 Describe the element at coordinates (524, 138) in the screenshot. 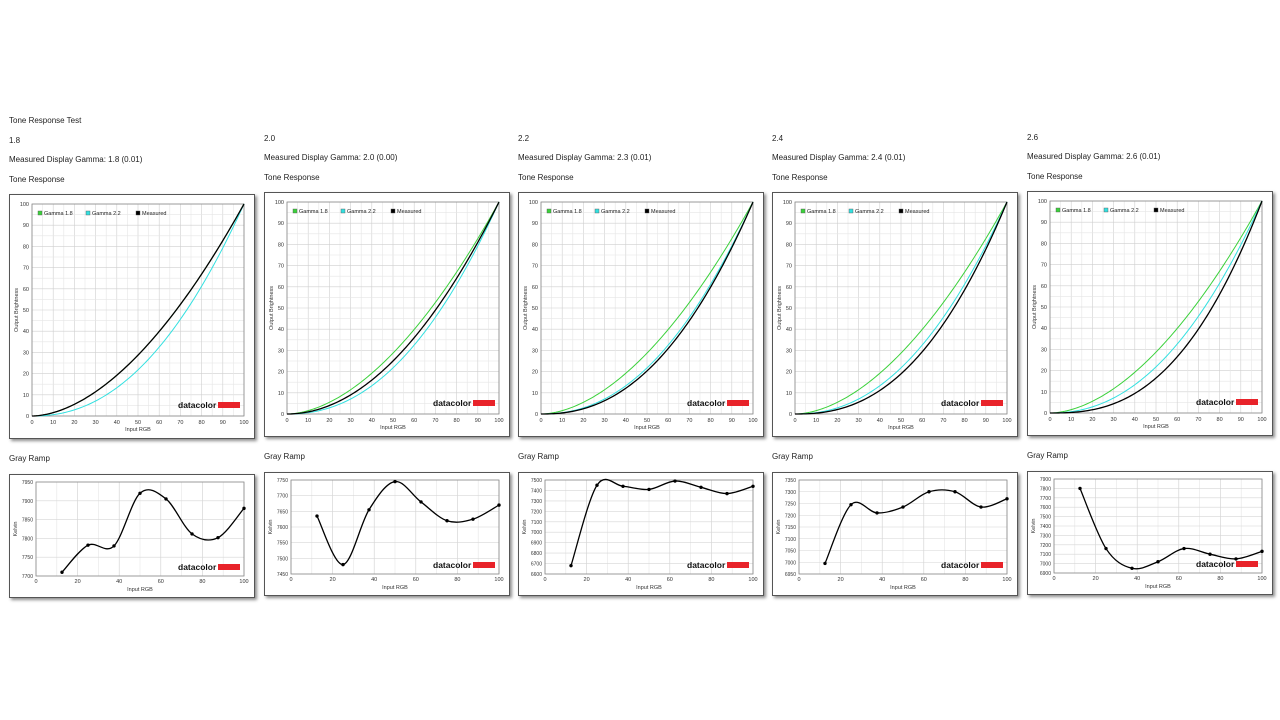

I see `target-gamma-label: 2.2` at that location.